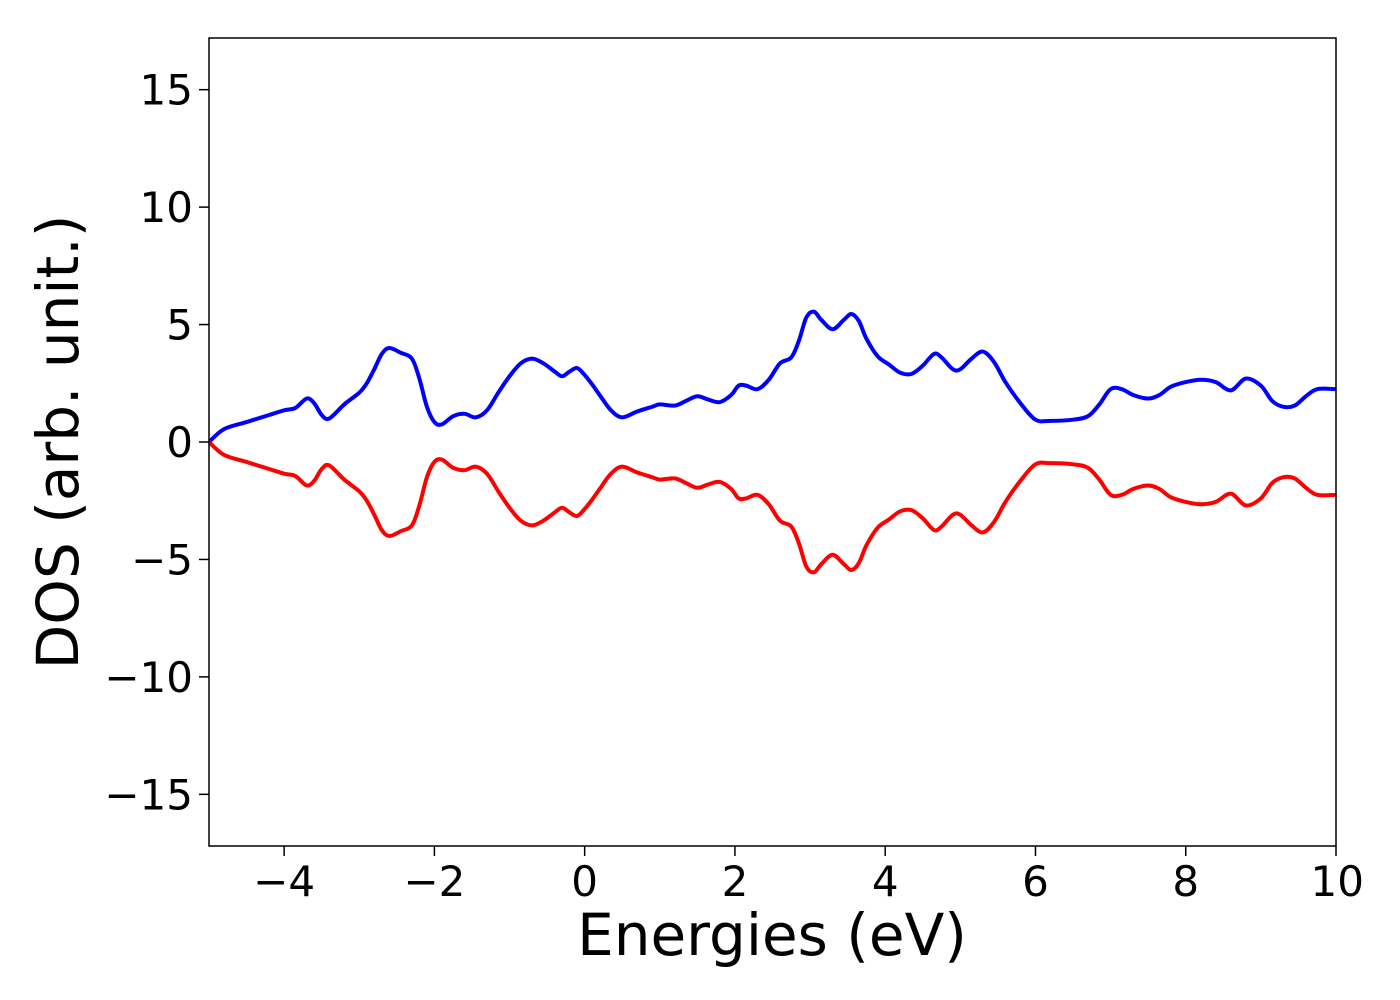  I want to click on x-tick-label: 0, so click(584, 881).